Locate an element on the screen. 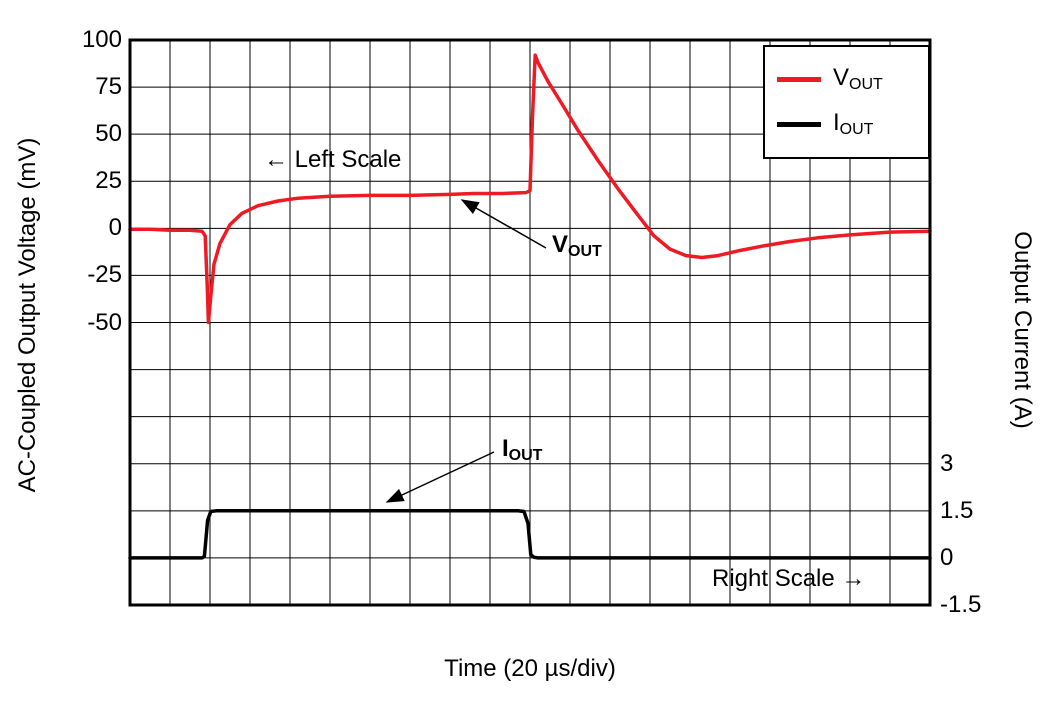 The width and height of the screenshot is (1054, 701). right-tick-1.5: 1.5 is located at coordinates (957, 510).